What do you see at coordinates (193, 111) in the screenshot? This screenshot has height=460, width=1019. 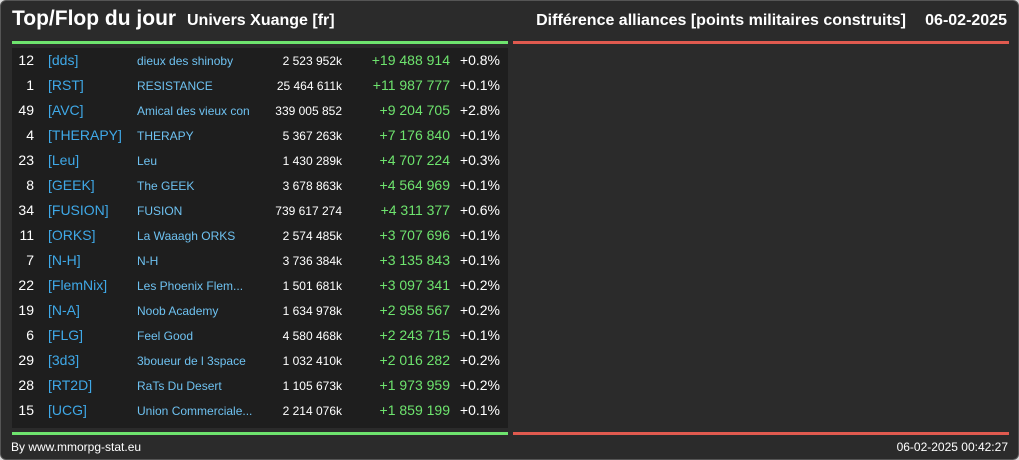 I see `alliance-name: Amical des vieux con` at bounding box center [193, 111].